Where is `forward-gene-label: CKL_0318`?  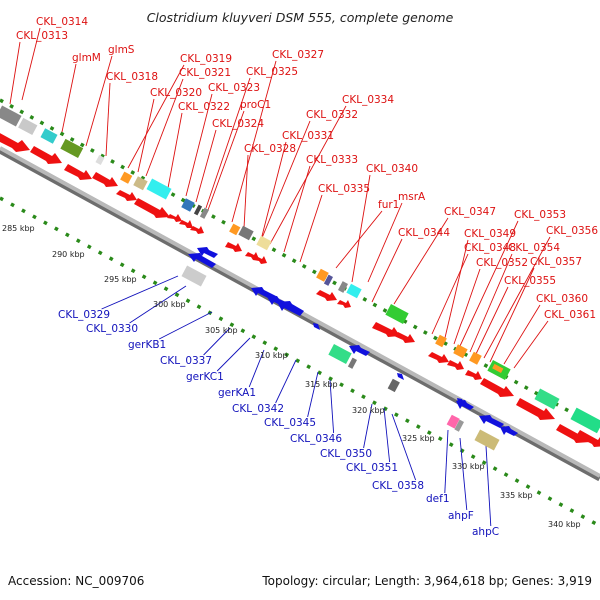 forward-gene-label: CKL_0318 is located at coordinates (132, 77).